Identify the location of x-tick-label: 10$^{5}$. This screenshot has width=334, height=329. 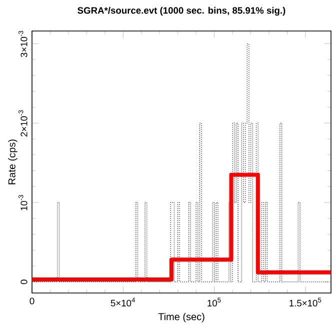
(214, 302).